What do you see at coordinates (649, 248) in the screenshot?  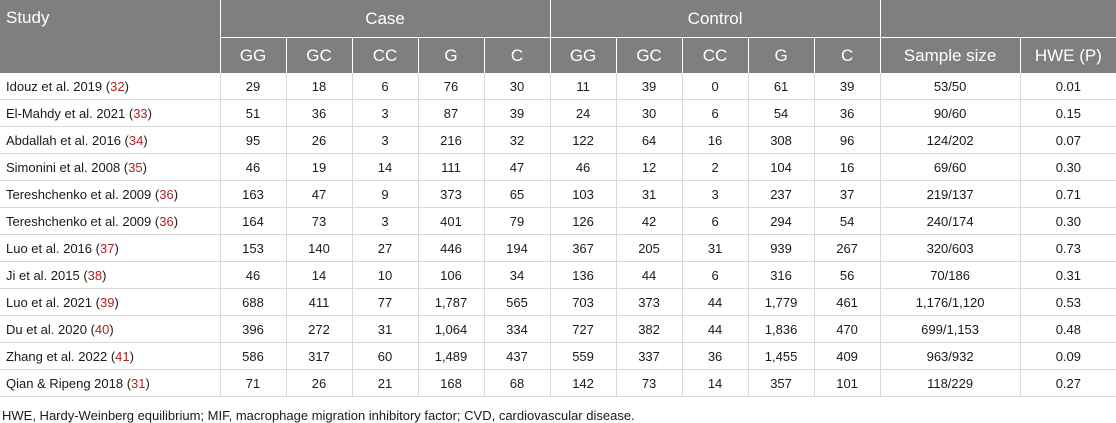 I see `data-cell: 205` at bounding box center [649, 248].